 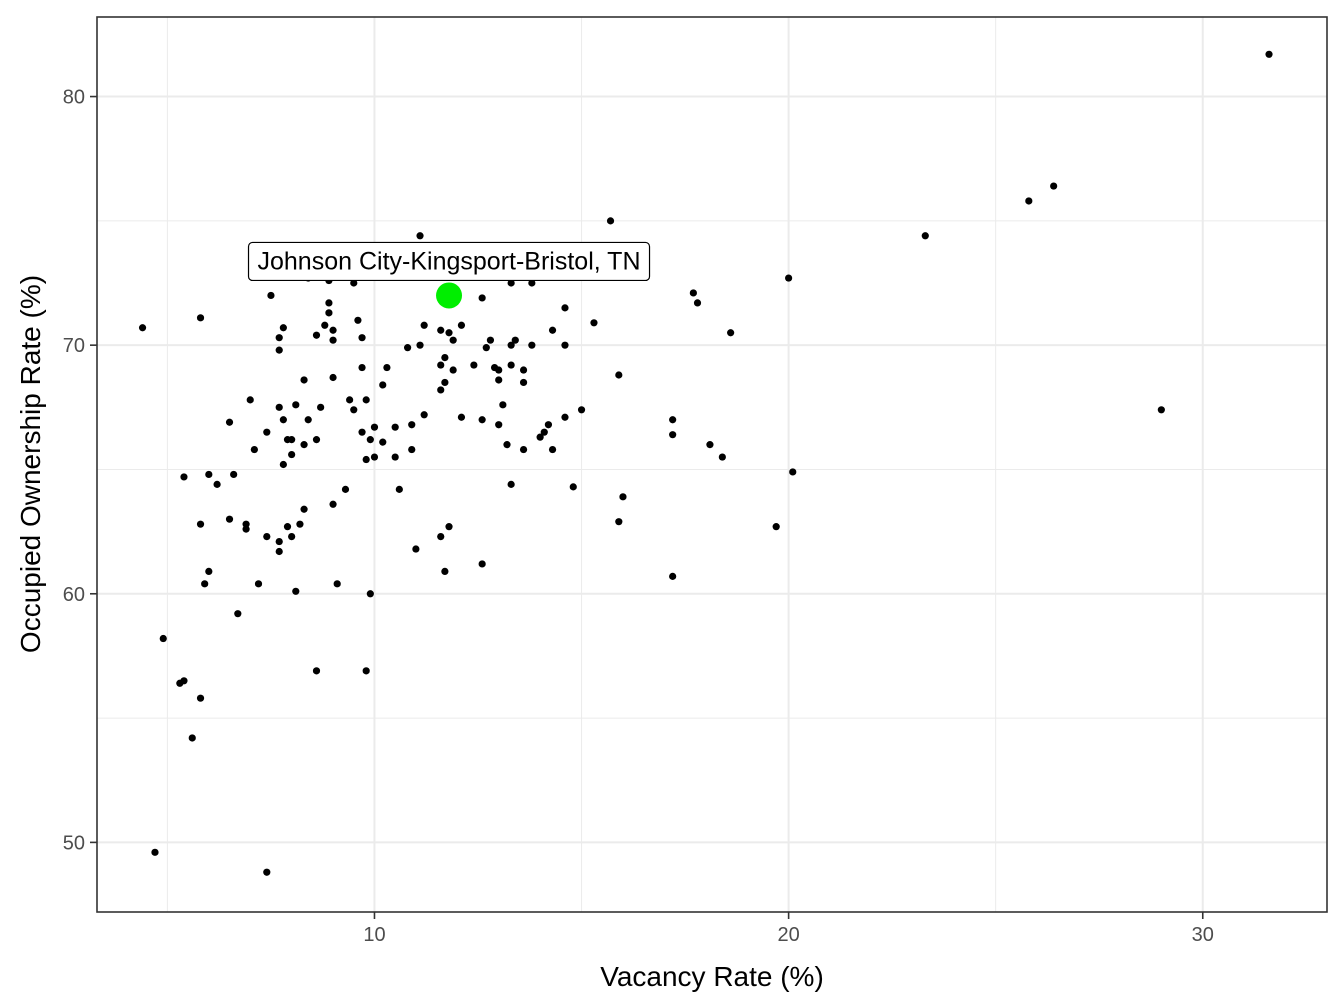 What do you see at coordinates (80, 470) in the screenshot?
I see `y-axis: 50 60 70 80` at bounding box center [80, 470].